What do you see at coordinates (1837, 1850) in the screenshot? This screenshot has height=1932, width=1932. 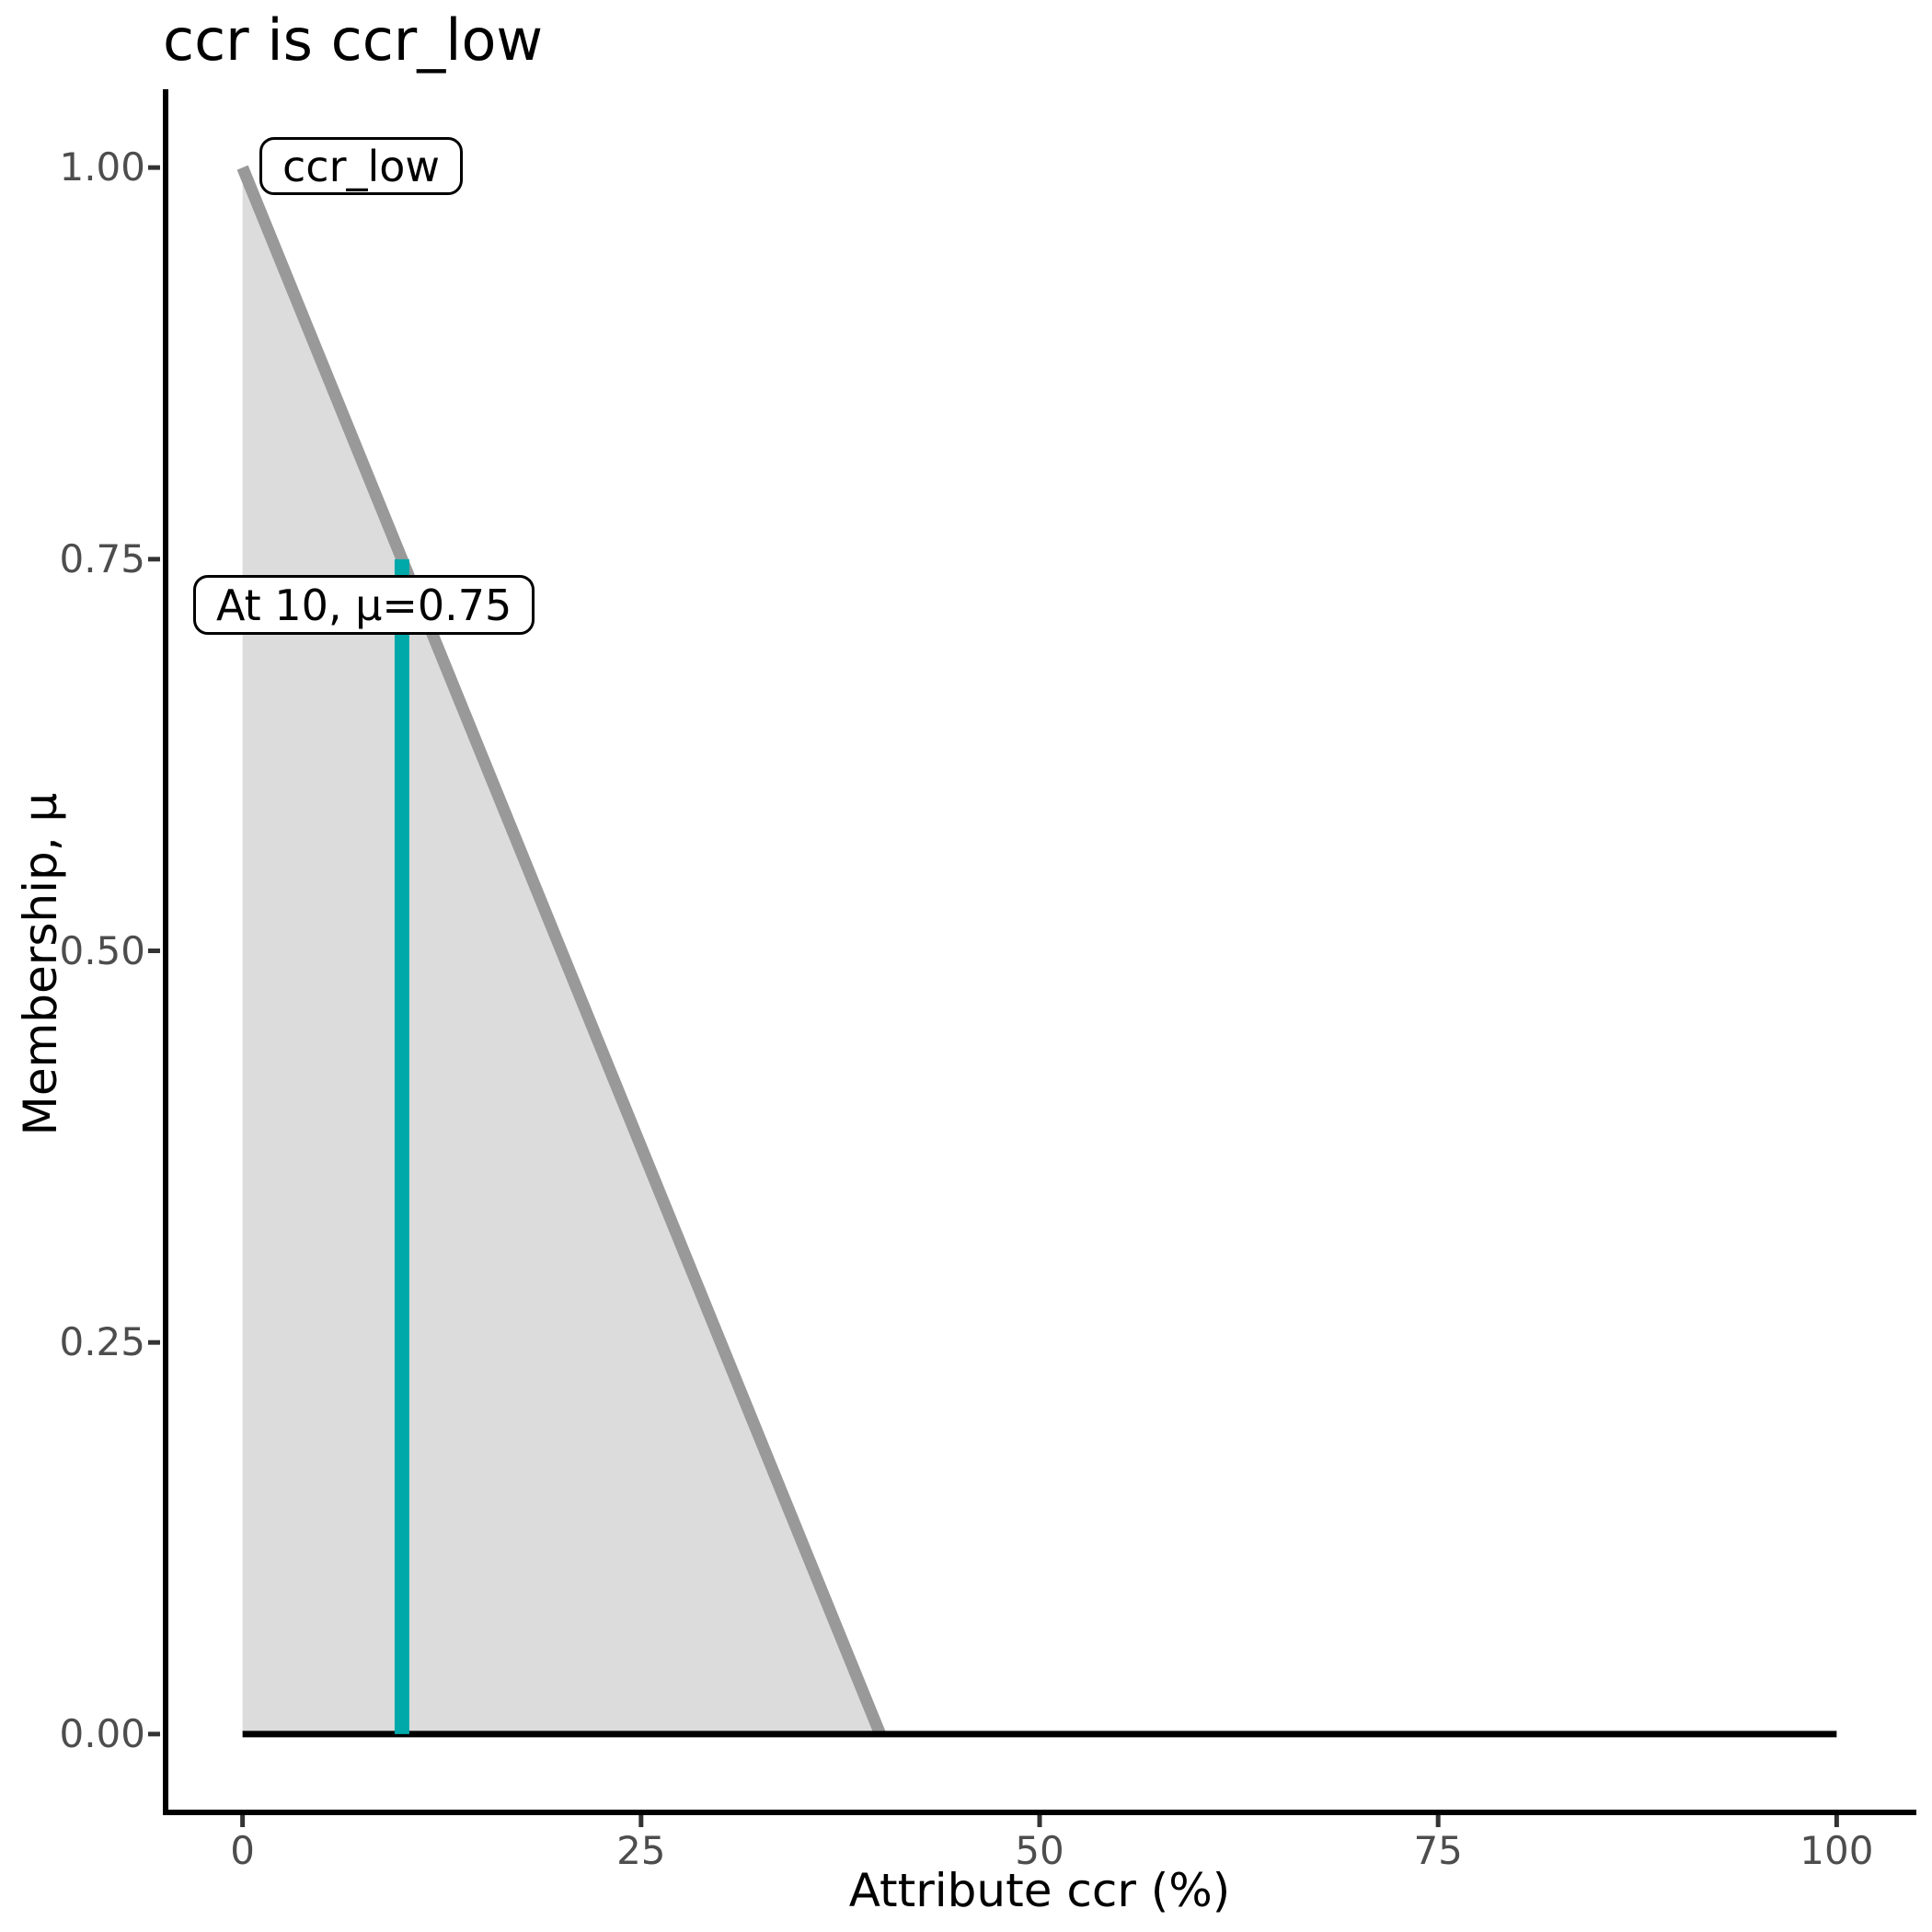 I see `x-tick-label: 100` at bounding box center [1837, 1850].